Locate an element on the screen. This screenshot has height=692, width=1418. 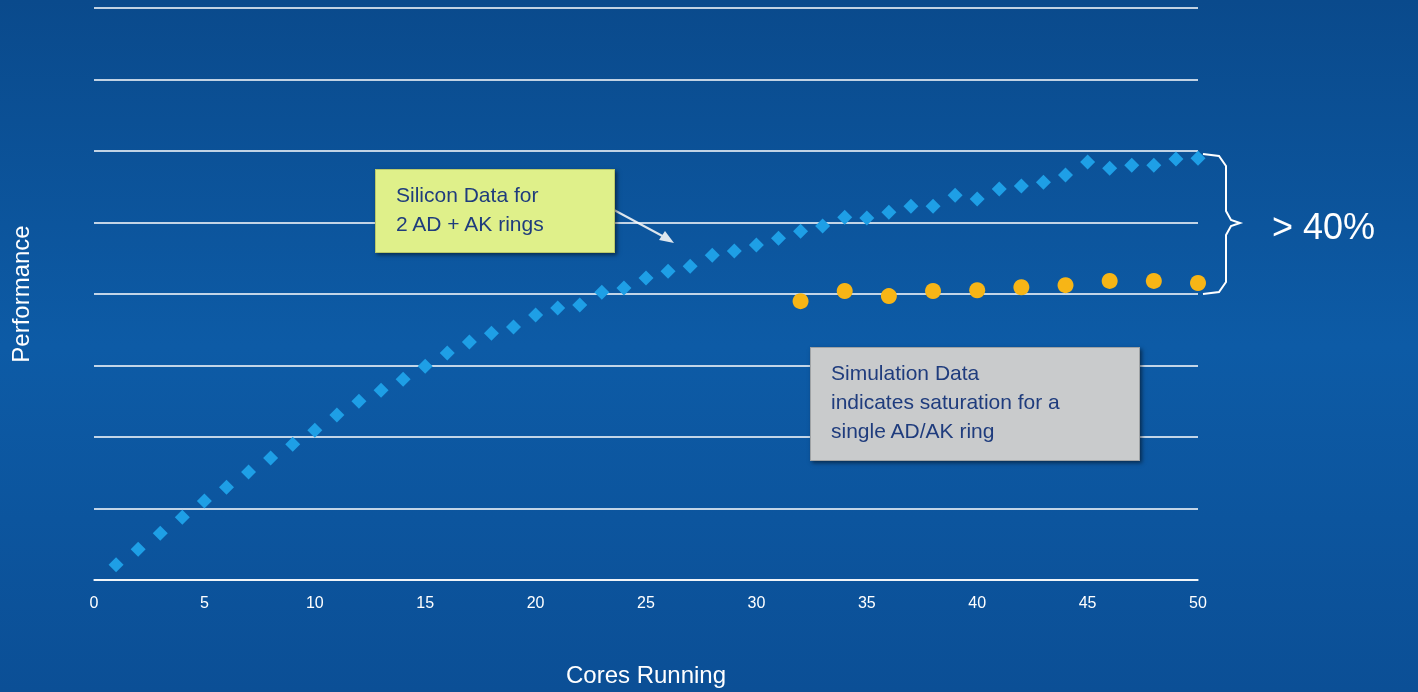
x-tick-label: 25 is located at coordinates (646, 602).